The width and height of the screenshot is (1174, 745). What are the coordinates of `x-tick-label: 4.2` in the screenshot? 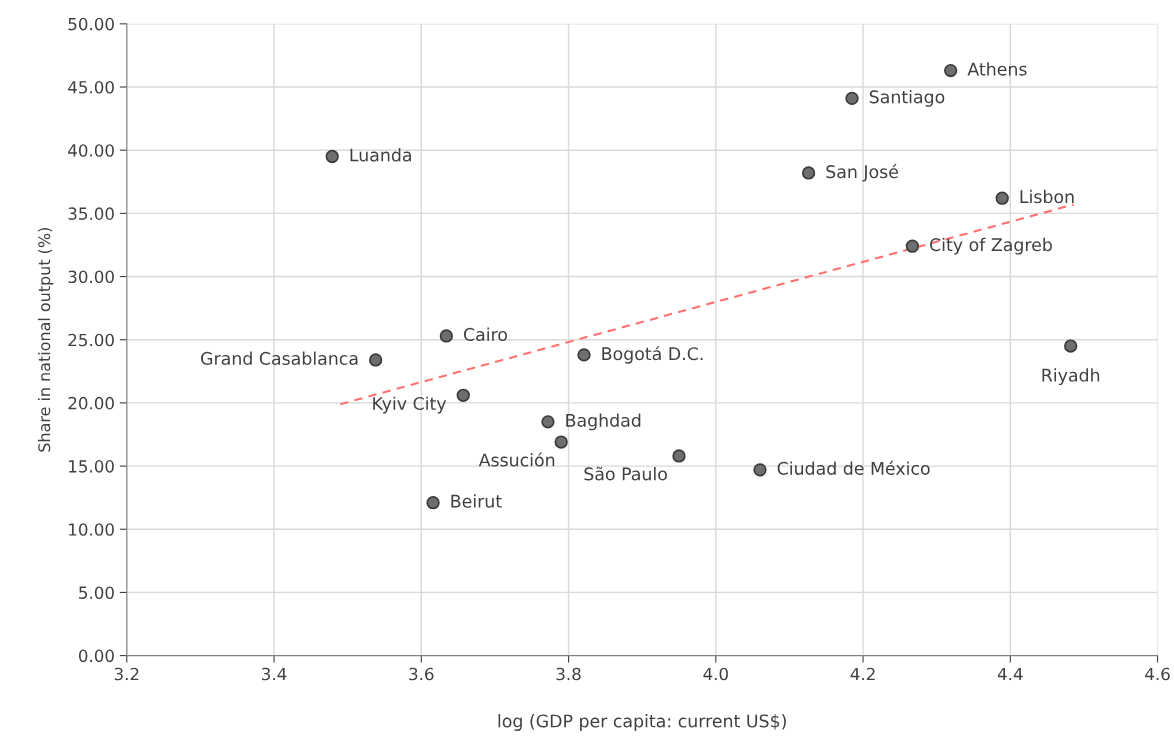 It's located at (862, 674).